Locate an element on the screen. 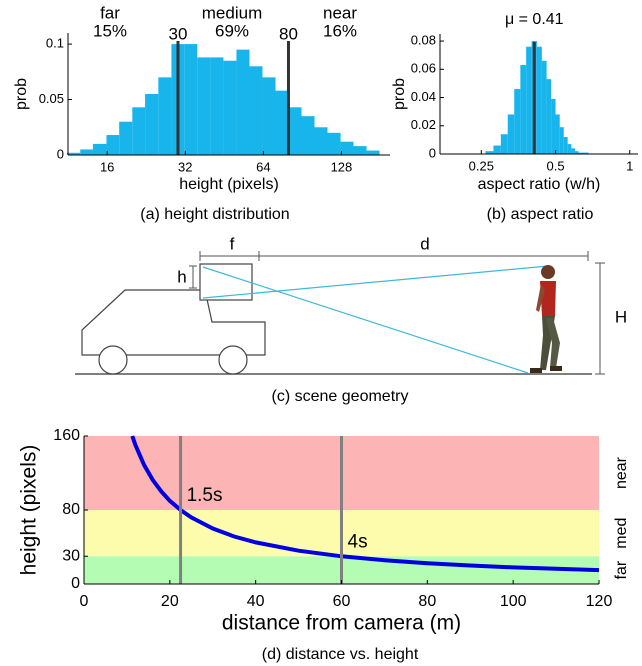 The image size is (642, 666). y-axis-label: height (pixels) is located at coordinates (29, 510).